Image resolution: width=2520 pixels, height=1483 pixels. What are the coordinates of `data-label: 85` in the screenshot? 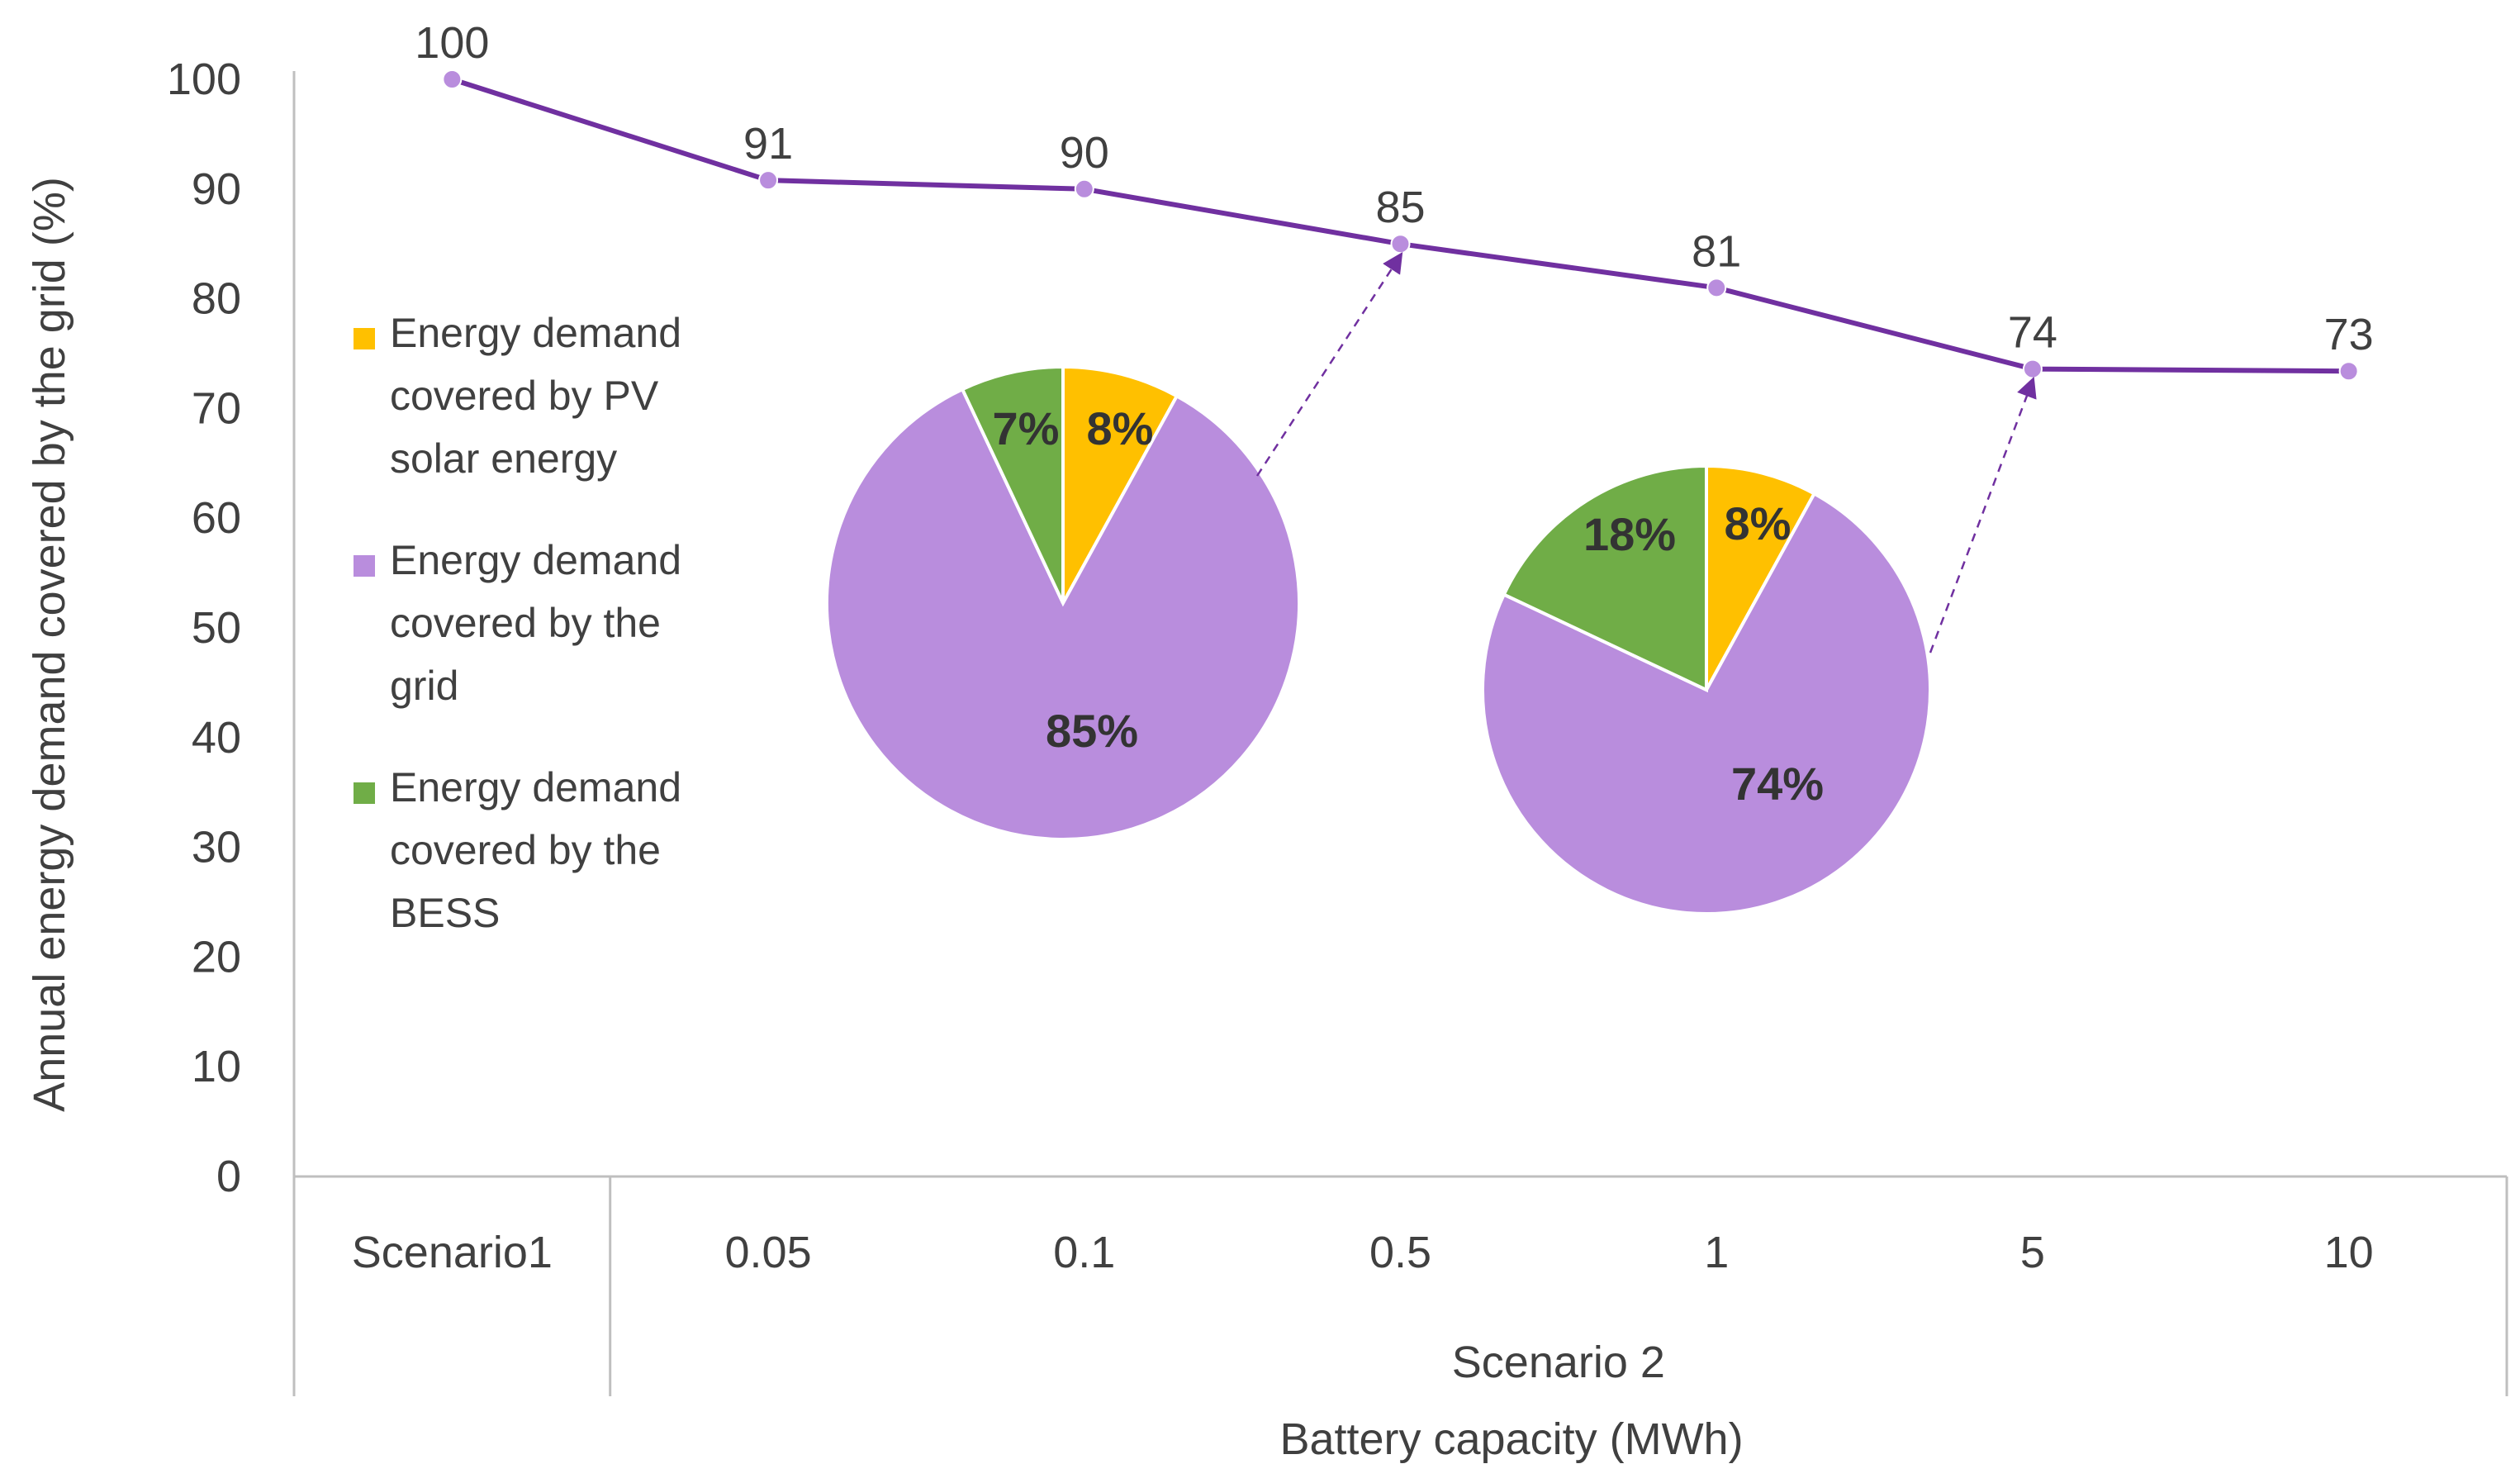 It's located at (1400, 207).